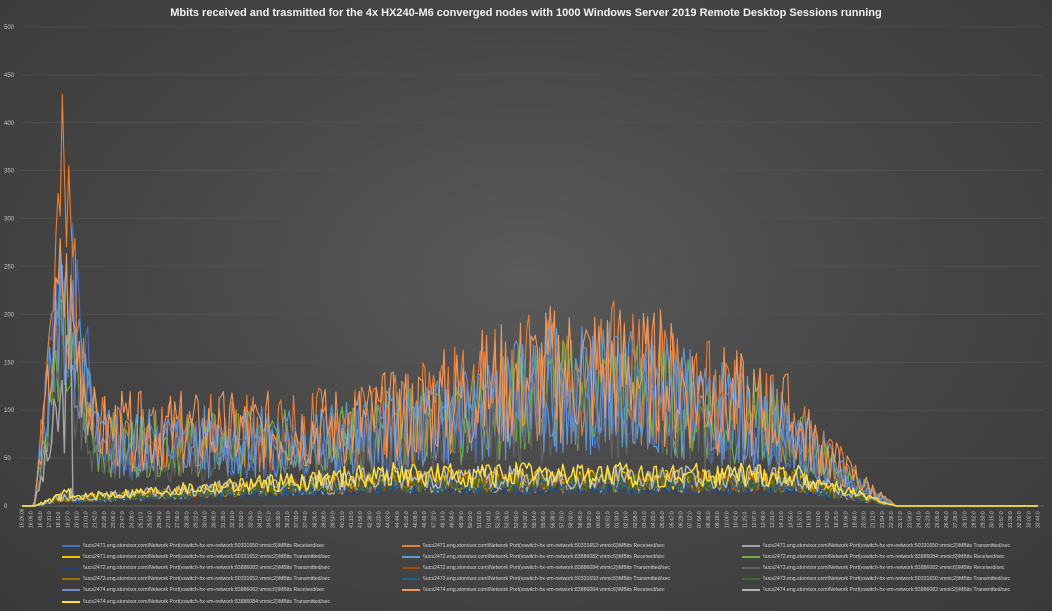 The image size is (1052, 611). I want to click on x-tick-label: 58:02:0, so click(572, 519).